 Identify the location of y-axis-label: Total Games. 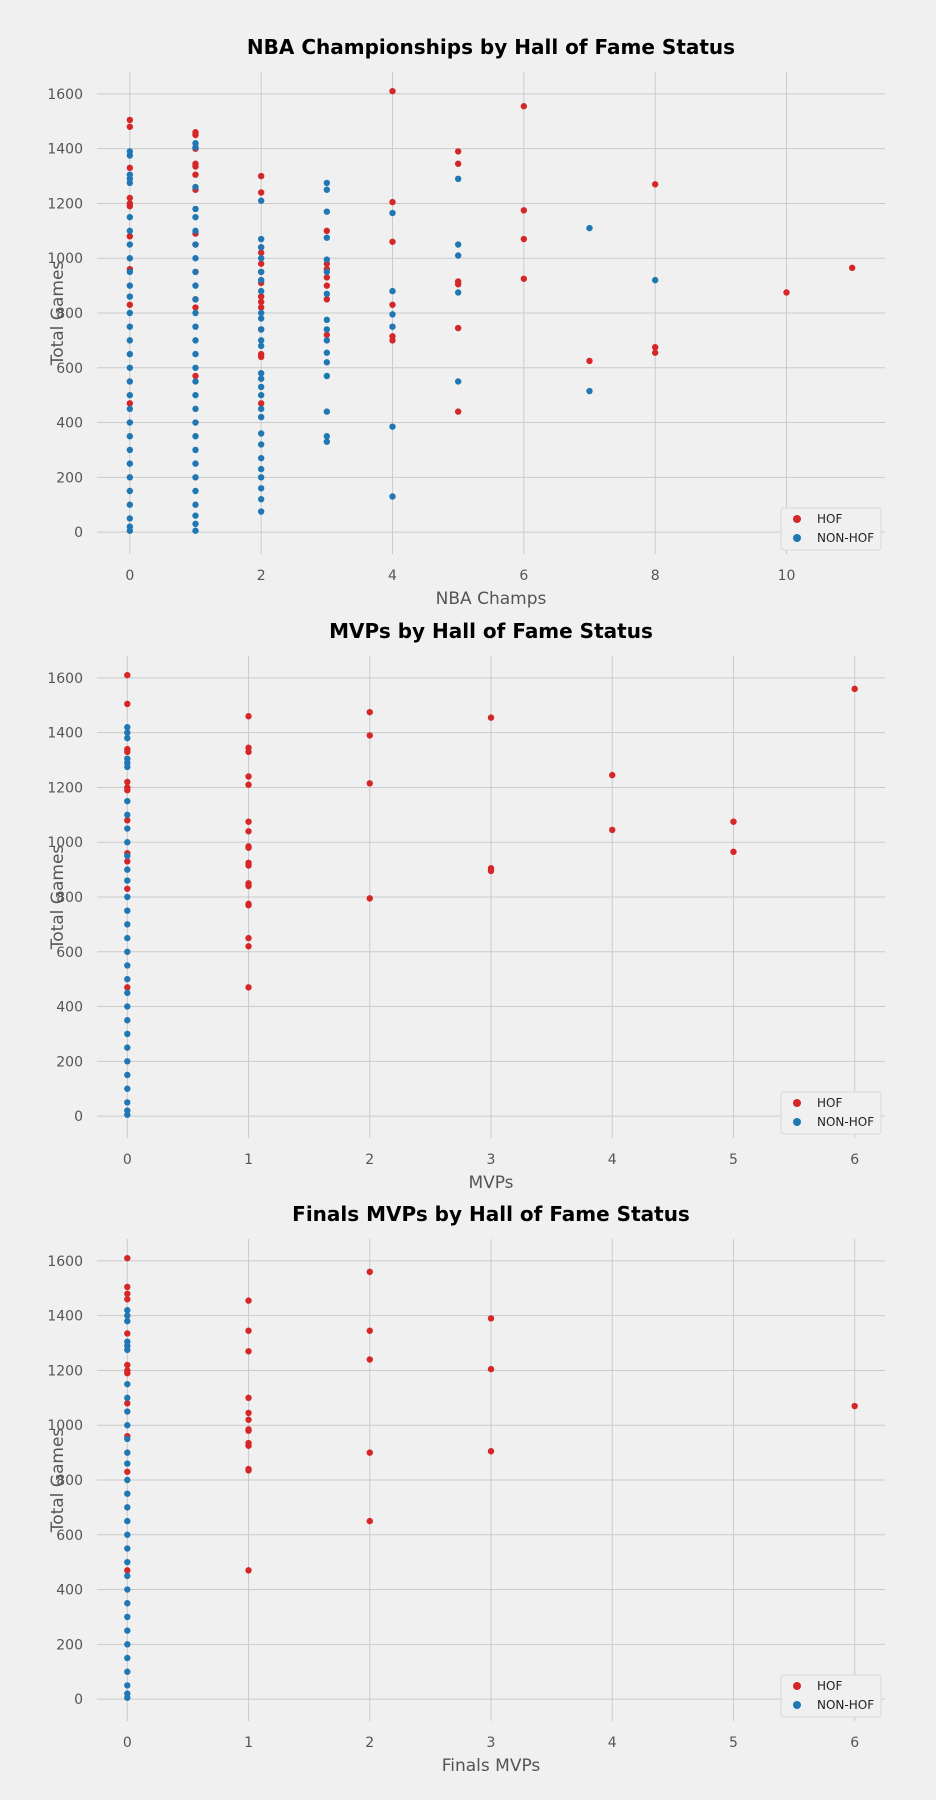
(58, 1481).